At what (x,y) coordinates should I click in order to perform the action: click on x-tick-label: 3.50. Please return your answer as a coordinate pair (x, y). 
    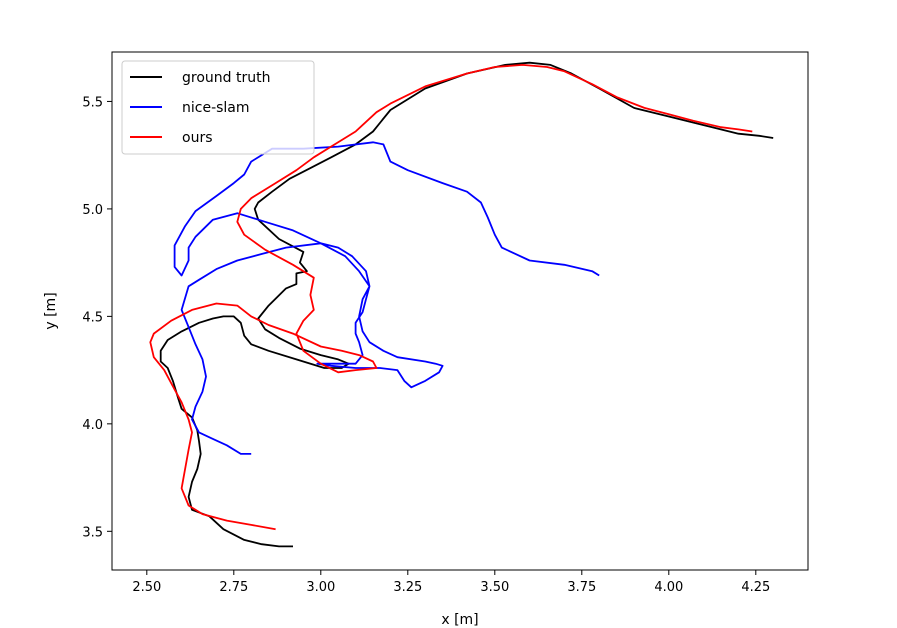
    Looking at the image, I should click on (494, 587).